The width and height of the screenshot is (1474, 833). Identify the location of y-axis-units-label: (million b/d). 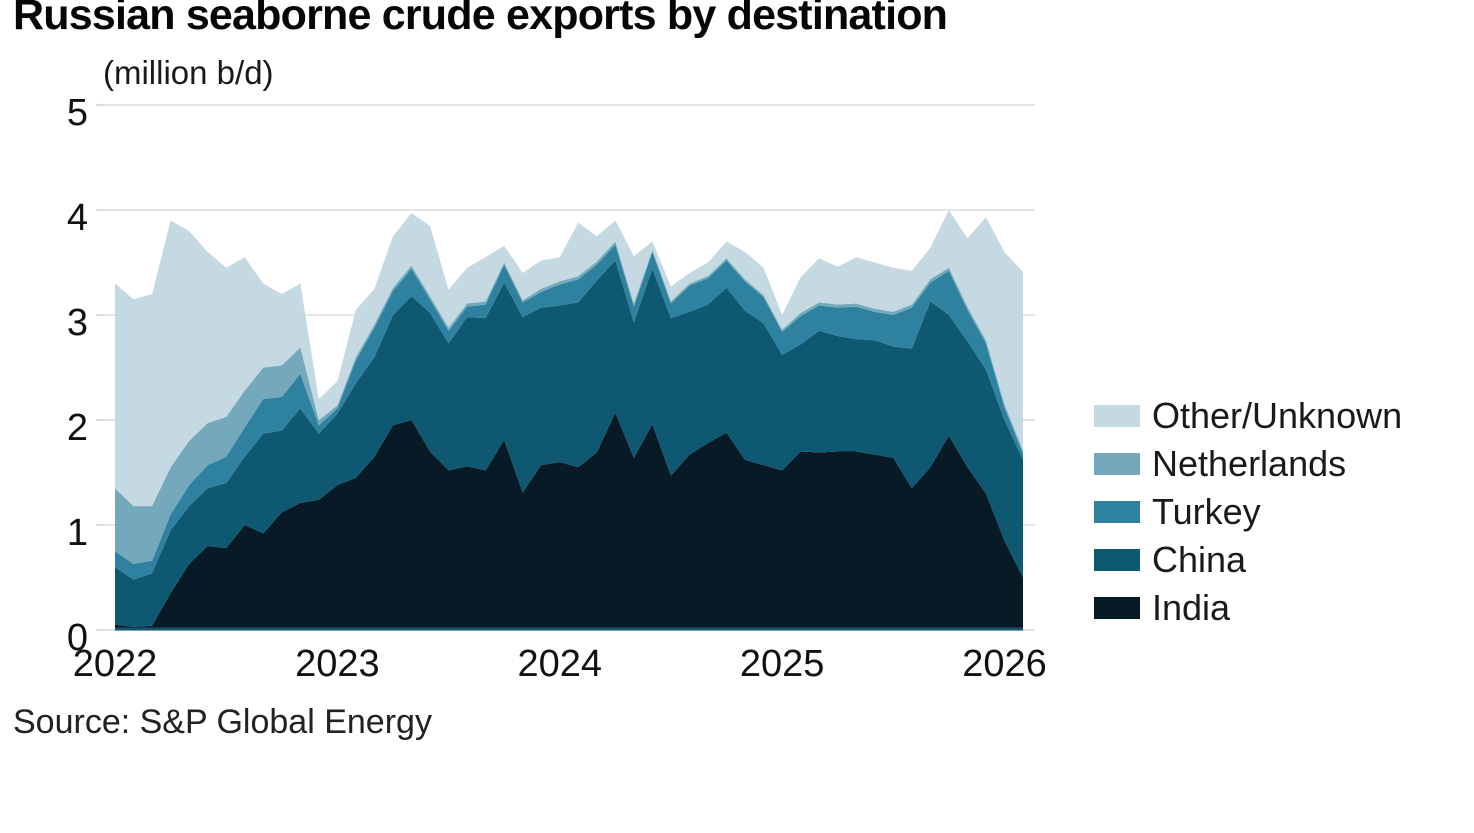
(188, 72).